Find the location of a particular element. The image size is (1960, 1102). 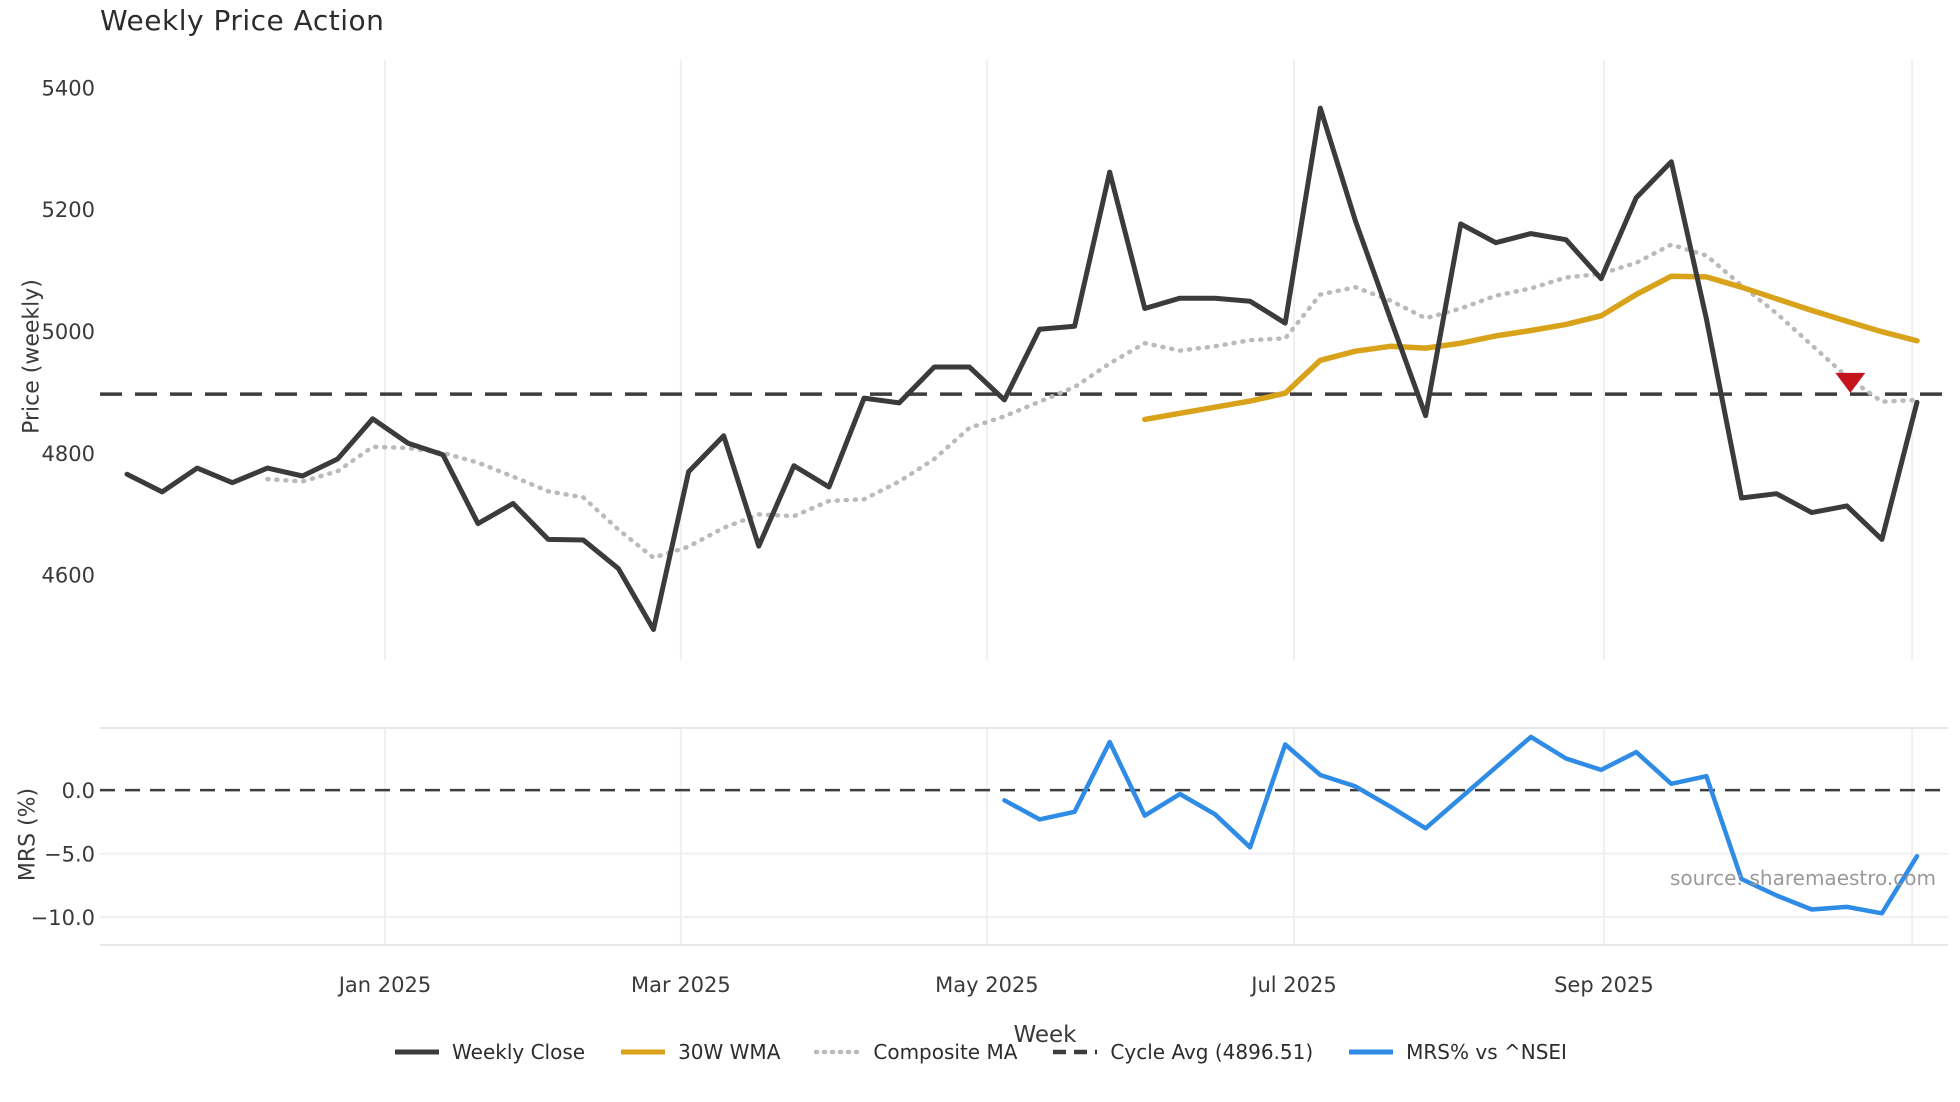

legend-item: 30W WMA is located at coordinates (699, 1052).